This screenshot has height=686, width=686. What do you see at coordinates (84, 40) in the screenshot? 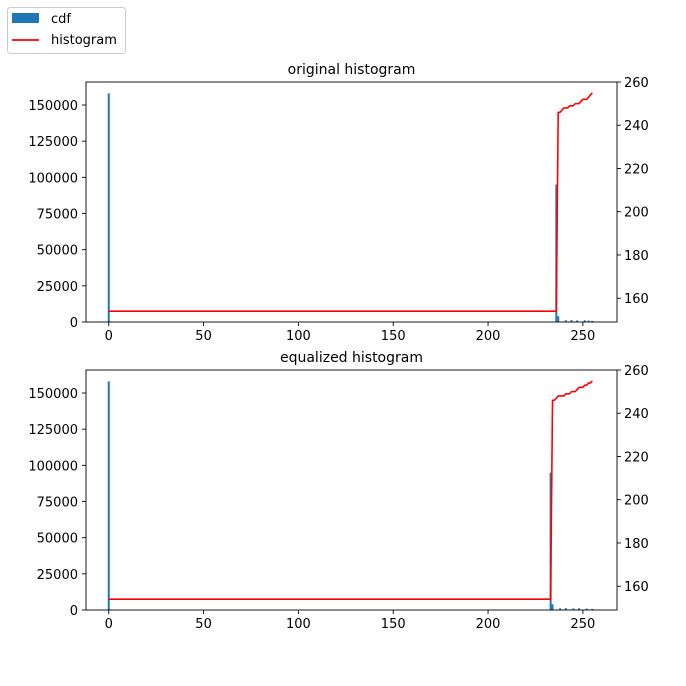
I see `legend-histogram-label: histogram` at bounding box center [84, 40].